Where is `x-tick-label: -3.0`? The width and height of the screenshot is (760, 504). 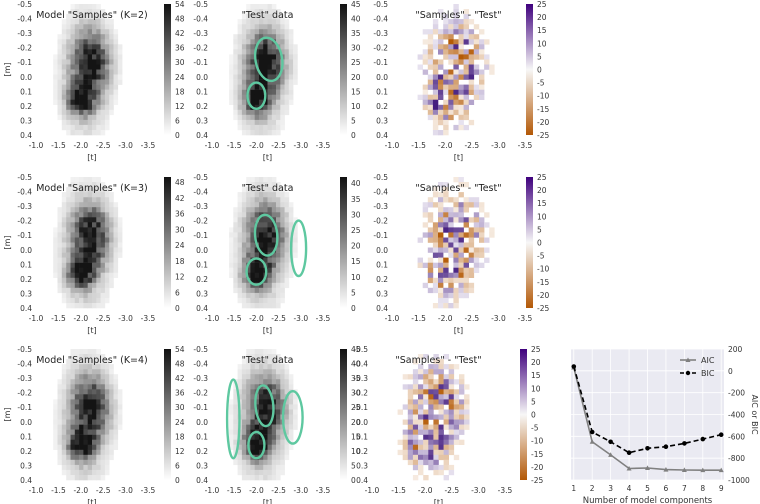 x-tick-label: -3.0 is located at coordinates (300, 145).